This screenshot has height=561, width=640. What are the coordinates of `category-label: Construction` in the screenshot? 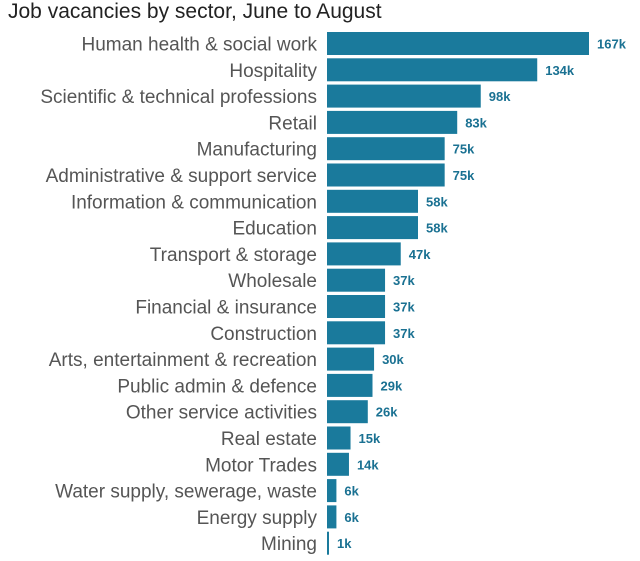 It's located at (263, 334).